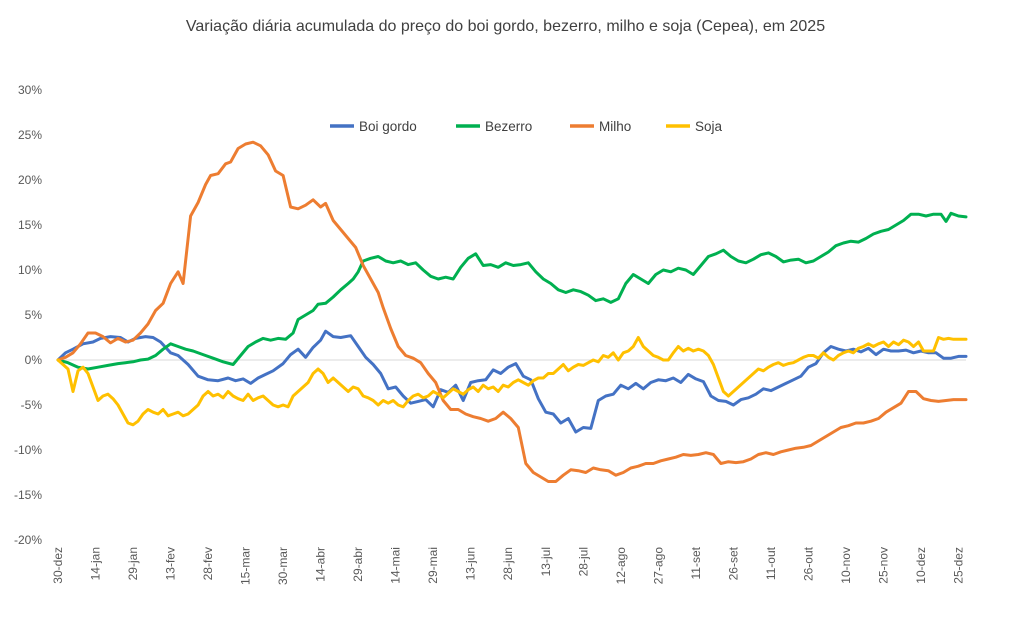 The image size is (1011, 629). I want to click on legend: Boi gordo Bezerro Milho Soja, so click(526, 126).